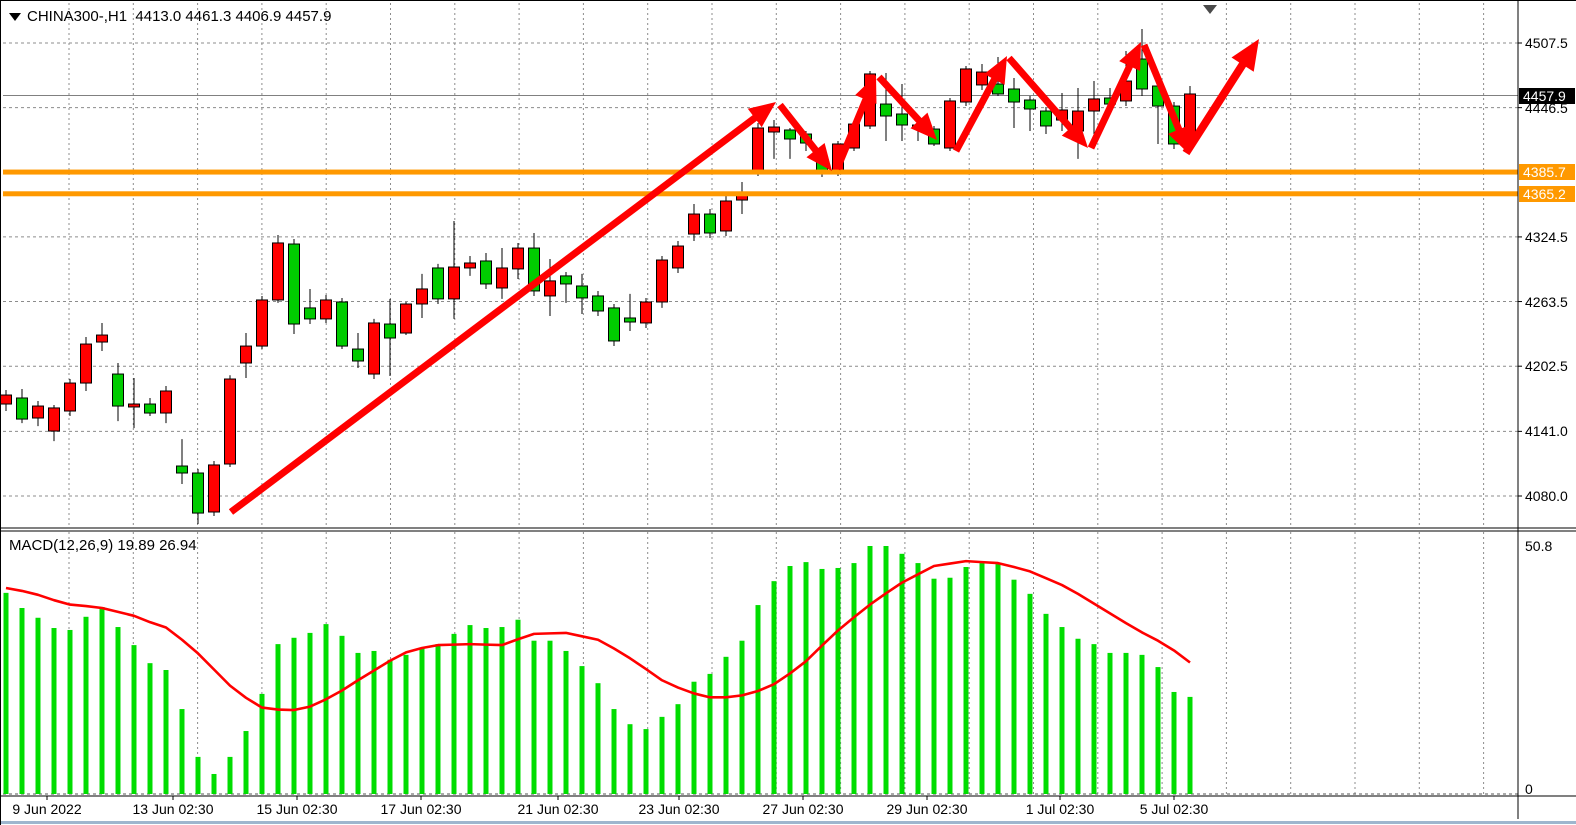 Image resolution: width=1576 pixels, height=825 pixels. Describe the element at coordinates (1547, 95) in the screenshot. I see `current-price-tag: 4457.9` at that location.